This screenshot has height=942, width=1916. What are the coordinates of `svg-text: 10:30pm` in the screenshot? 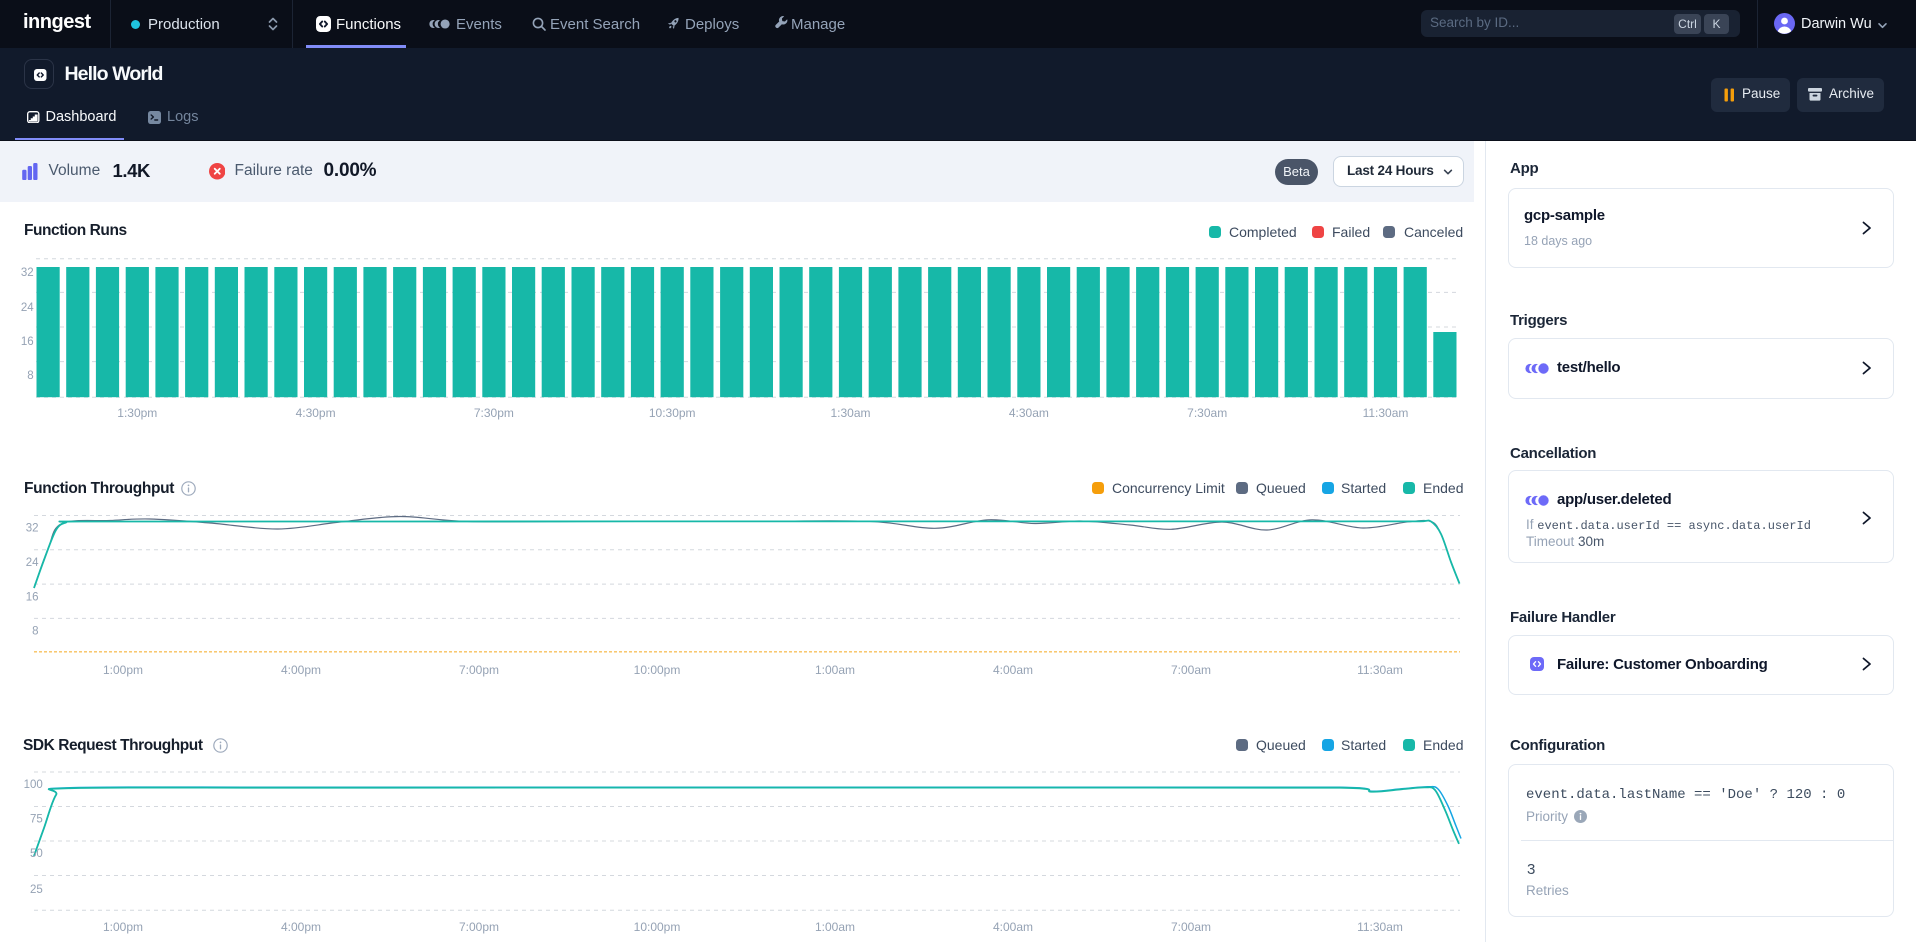 It's located at (672, 413).